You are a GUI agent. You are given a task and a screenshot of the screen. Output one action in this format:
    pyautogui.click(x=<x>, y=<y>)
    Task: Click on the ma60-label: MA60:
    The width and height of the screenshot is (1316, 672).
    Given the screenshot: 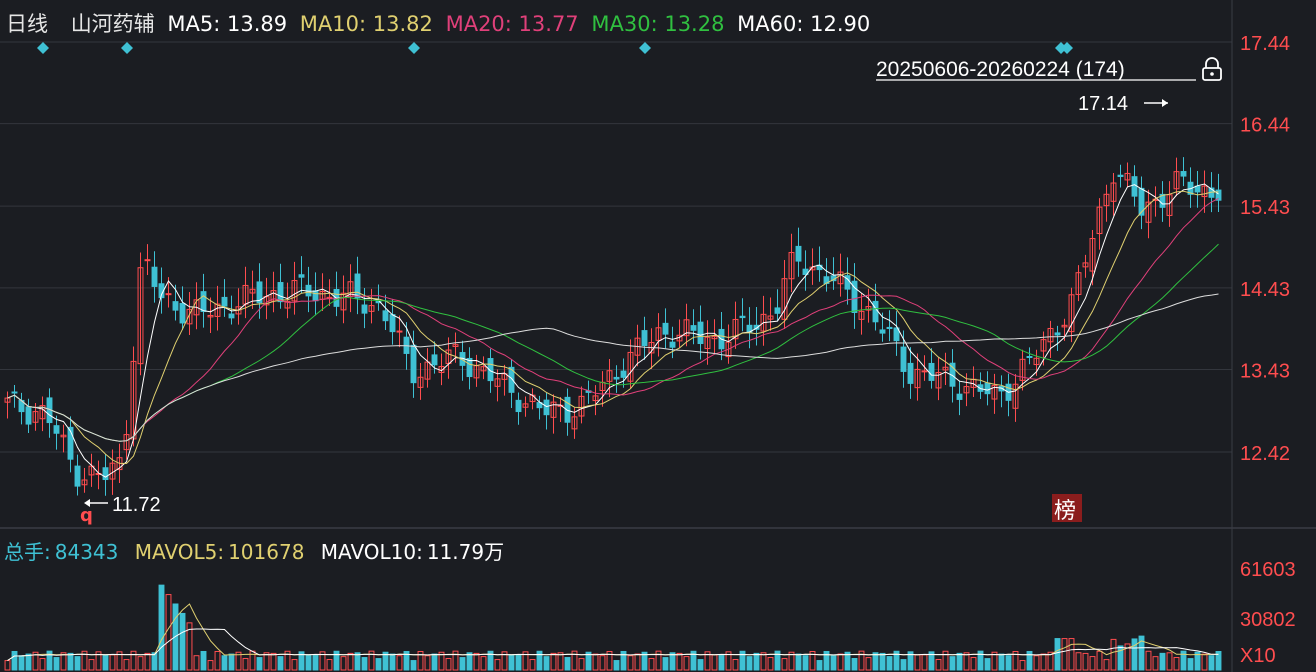 What is the action you would take?
    pyautogui.click(x=770, y=24)
    